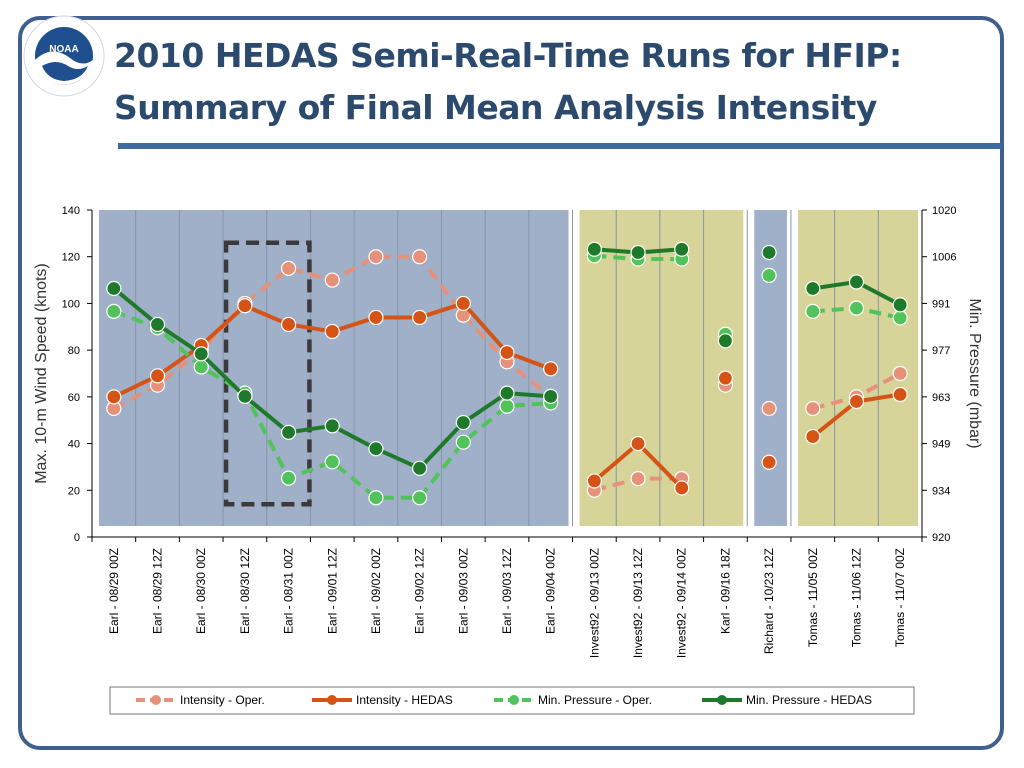 Image resolution: width=1024 pixels, height=768 pixels. What do you see at coordinates (725, 591) in the screenshot?
I see `x-tick-label: Karl - 09/16 18Z` at bounding box center [725, 591].